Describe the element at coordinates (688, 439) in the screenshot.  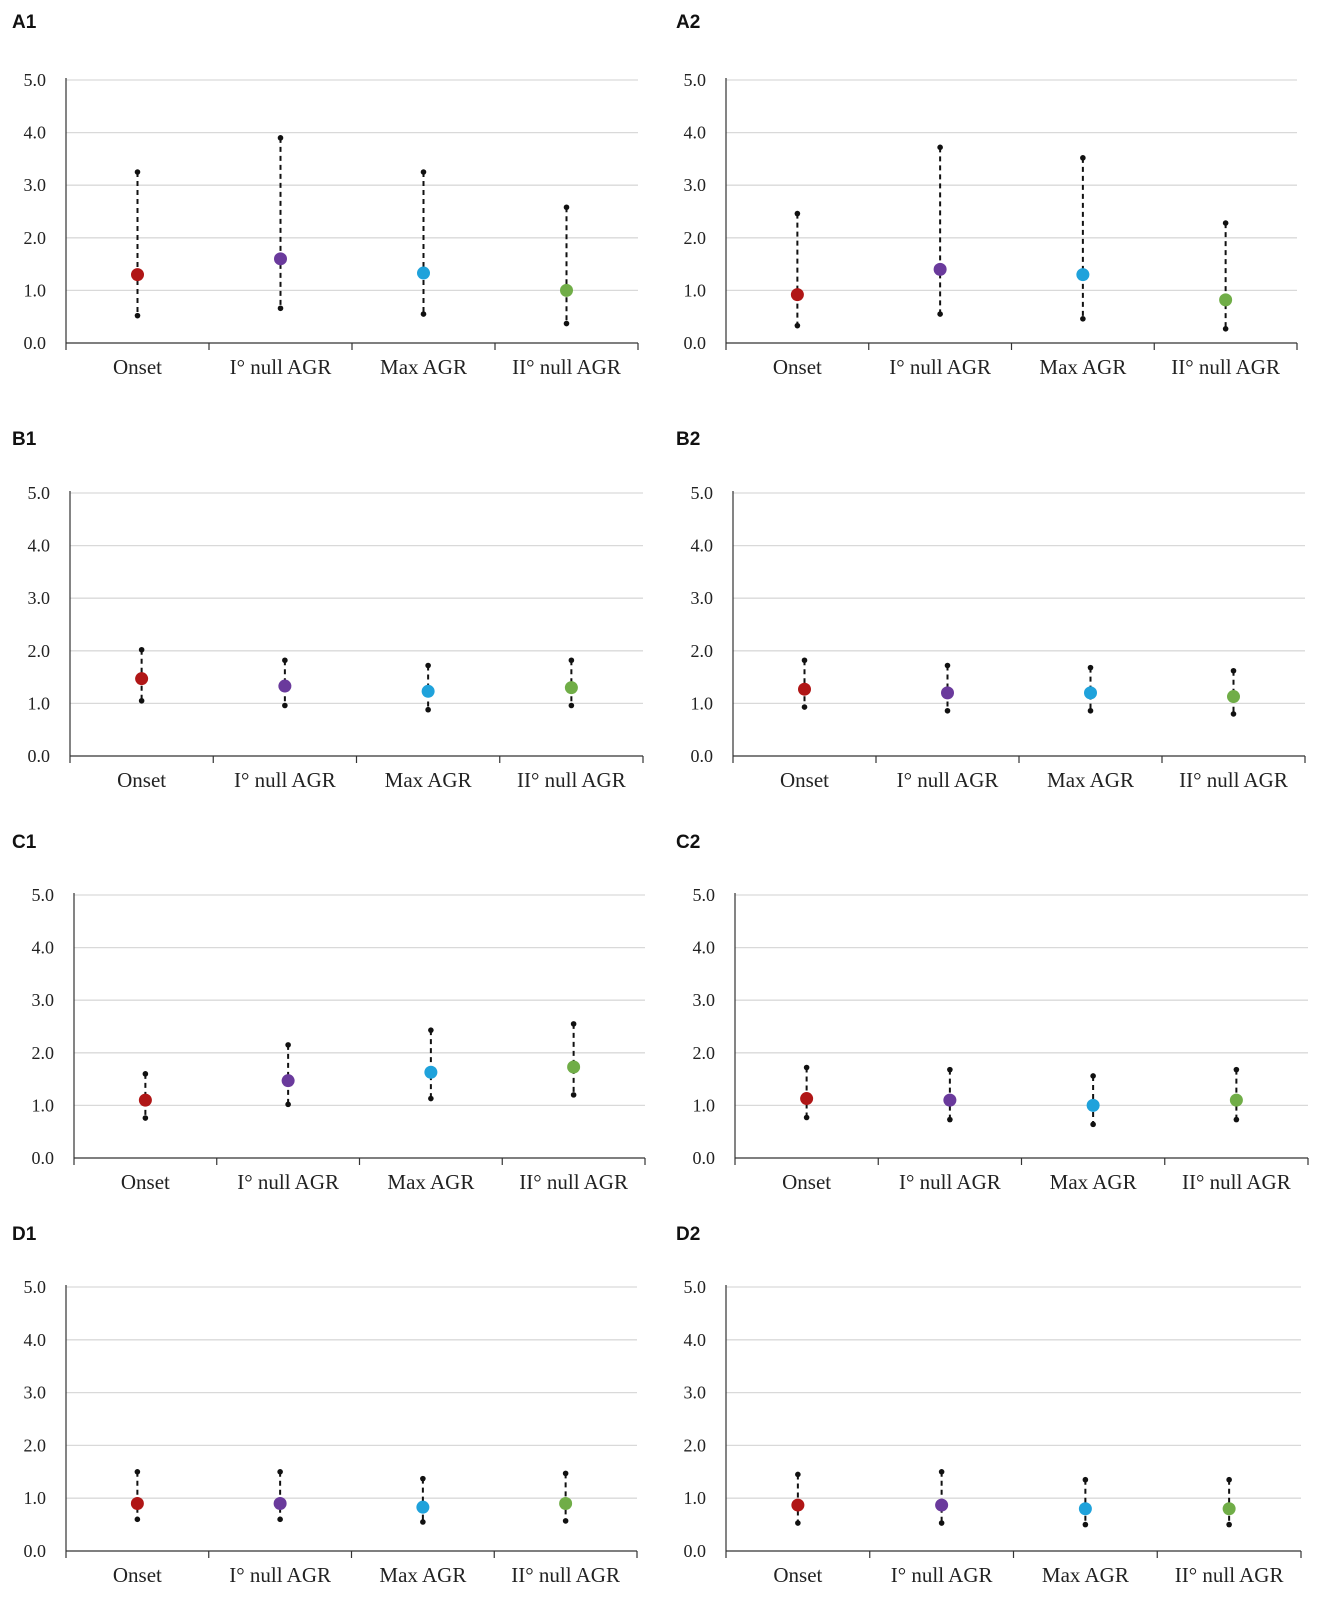
I see `panel-label: B2` at that location.